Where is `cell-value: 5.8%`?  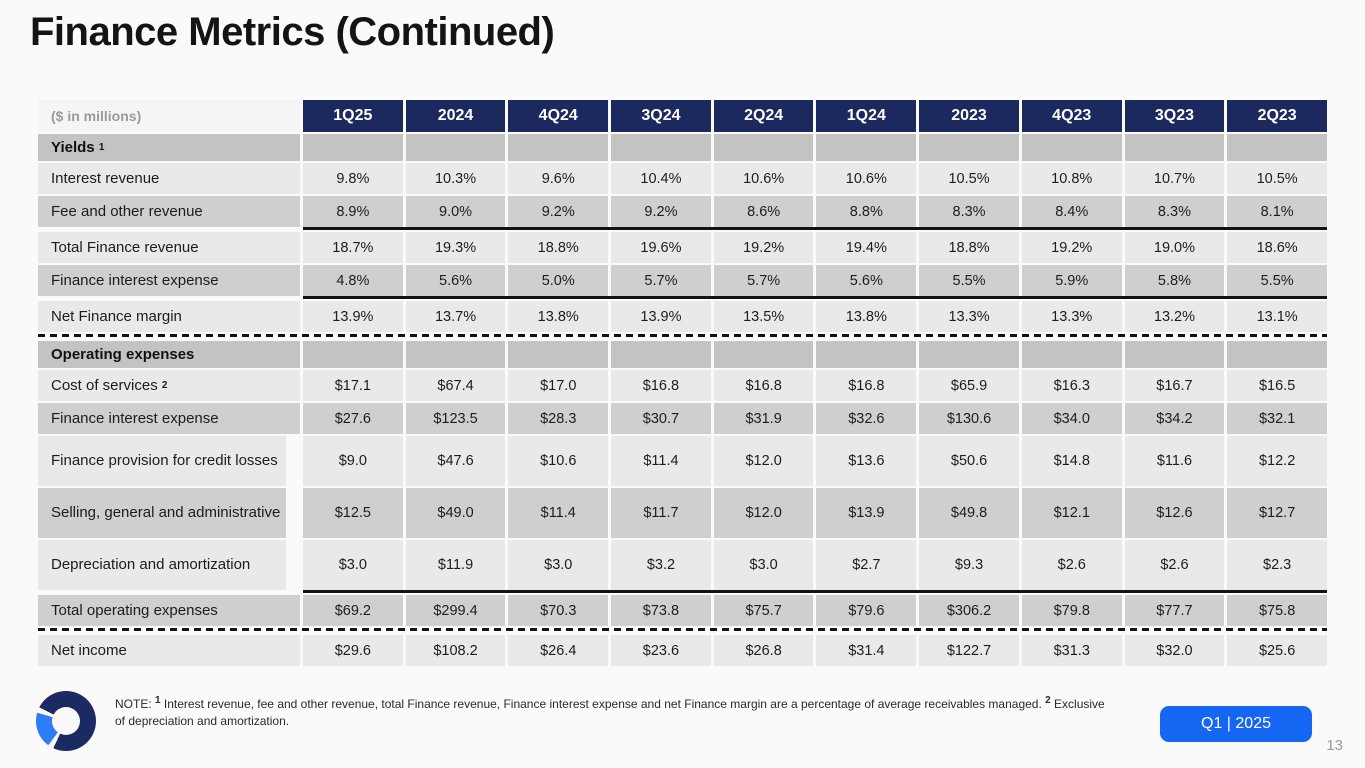
cell-value: 5.8% is located at coordinates (1174, 280).